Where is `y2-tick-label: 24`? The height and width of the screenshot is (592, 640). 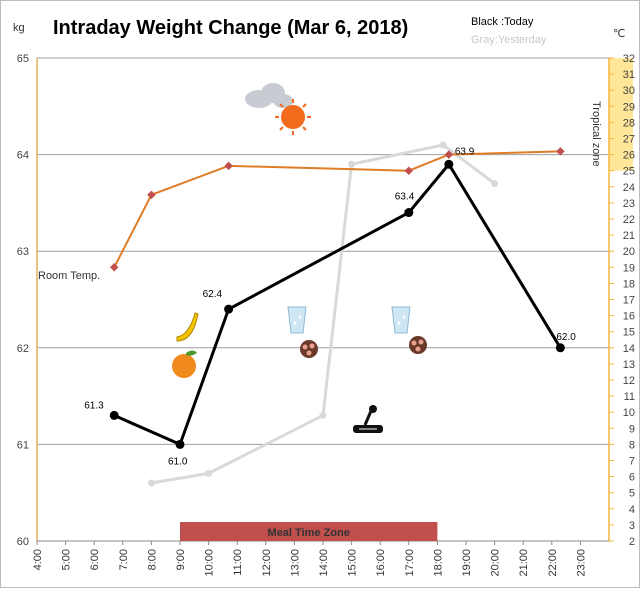
y2-tick-label: 24 is located at coordinates (629, 188).